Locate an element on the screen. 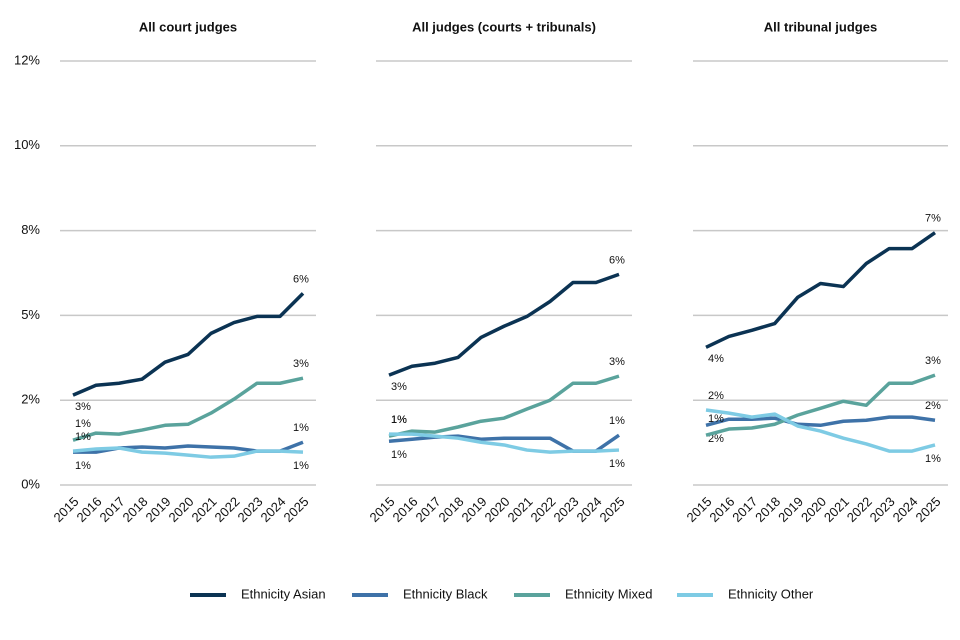 This screenshot has width=960, height=640. y-tick-label: 5% is located at coordinates (30, 314).